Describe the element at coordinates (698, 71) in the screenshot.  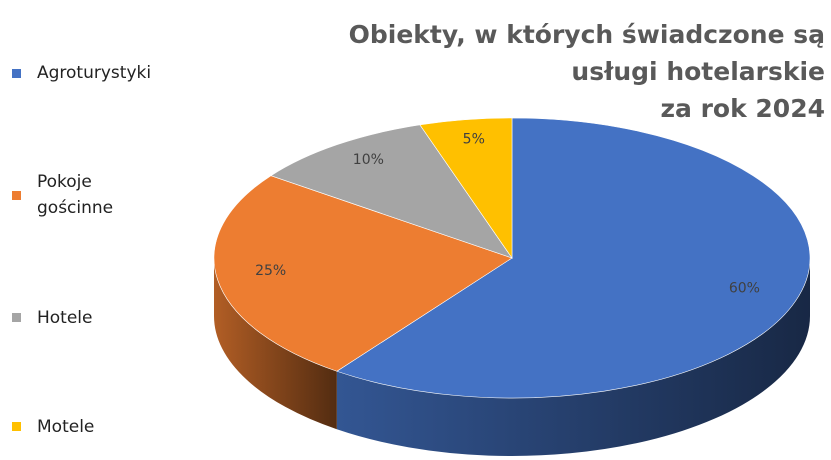
I see `title-line: usługi hotelarskie` at that location.